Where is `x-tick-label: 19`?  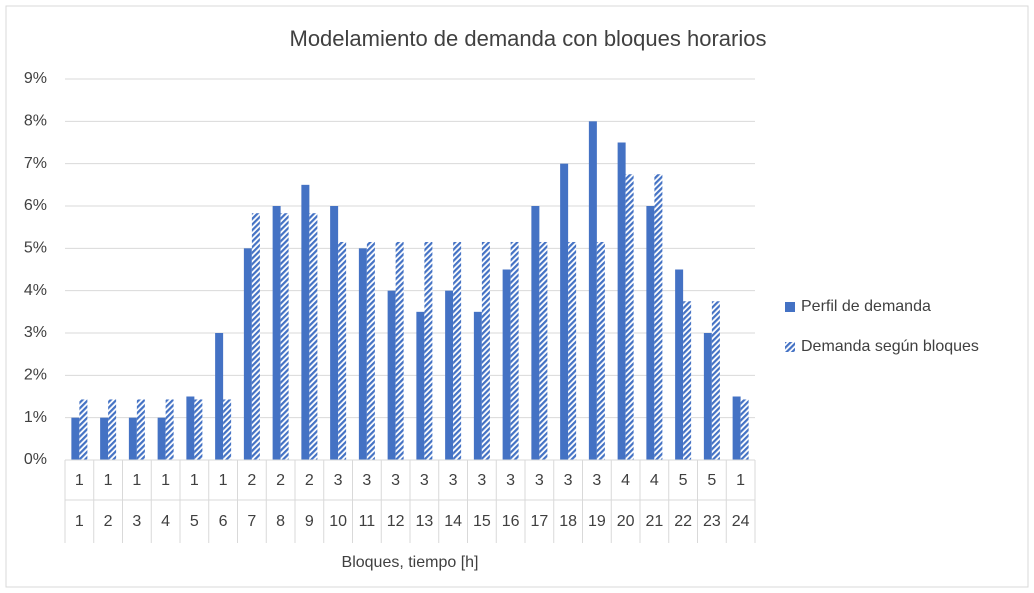
x-tick-label: 19 is located at coordinates (597, 521).